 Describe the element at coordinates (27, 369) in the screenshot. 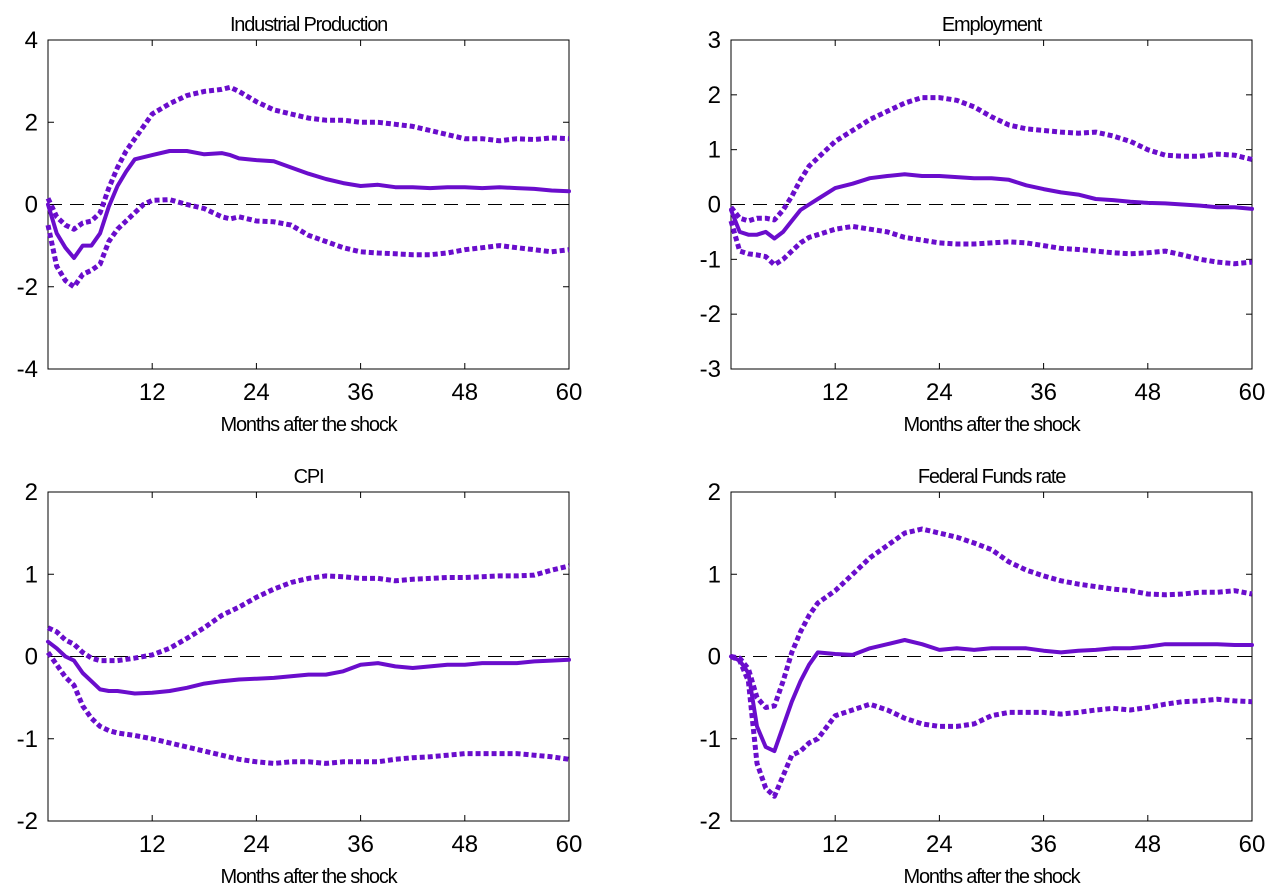

I see `y-tick-label: -4` at that location.